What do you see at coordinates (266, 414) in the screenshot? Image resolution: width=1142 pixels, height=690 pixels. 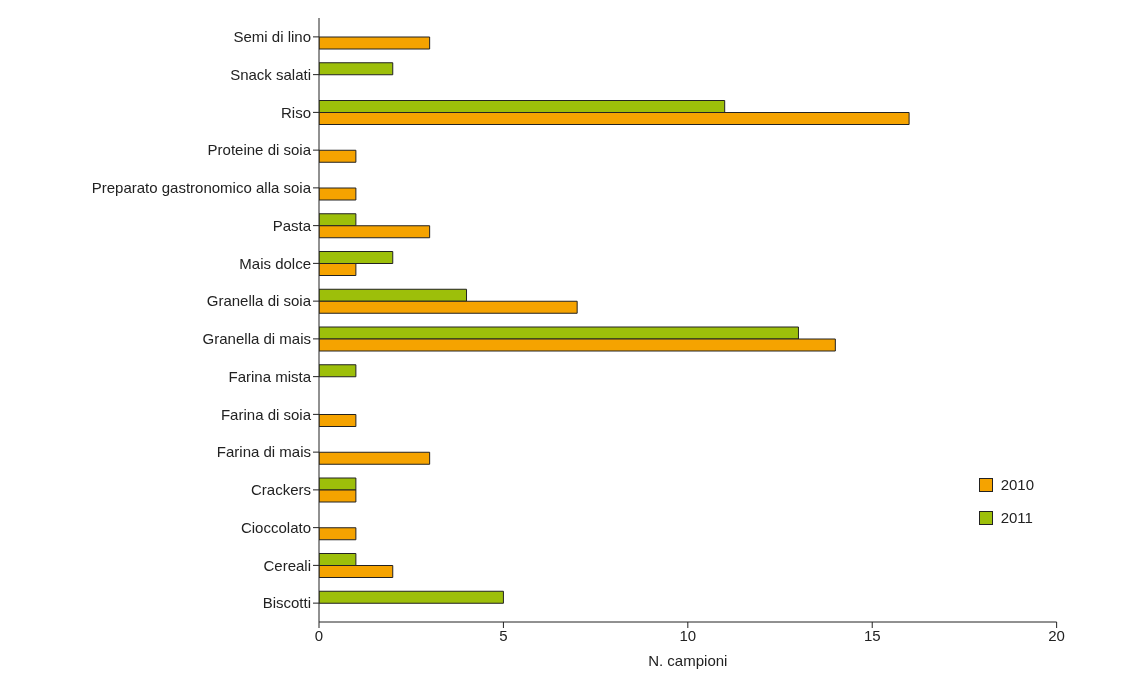 I see `y-tick-label: Farina di soia` at bounding box center [266, 414].